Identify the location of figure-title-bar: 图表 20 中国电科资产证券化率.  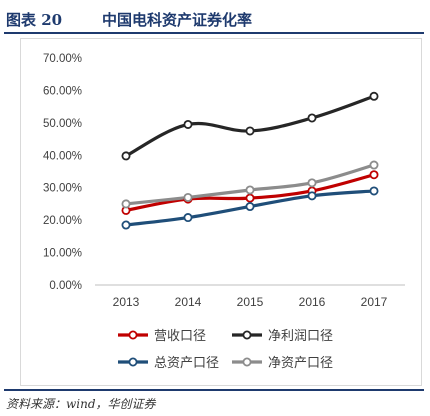
(214, 19).